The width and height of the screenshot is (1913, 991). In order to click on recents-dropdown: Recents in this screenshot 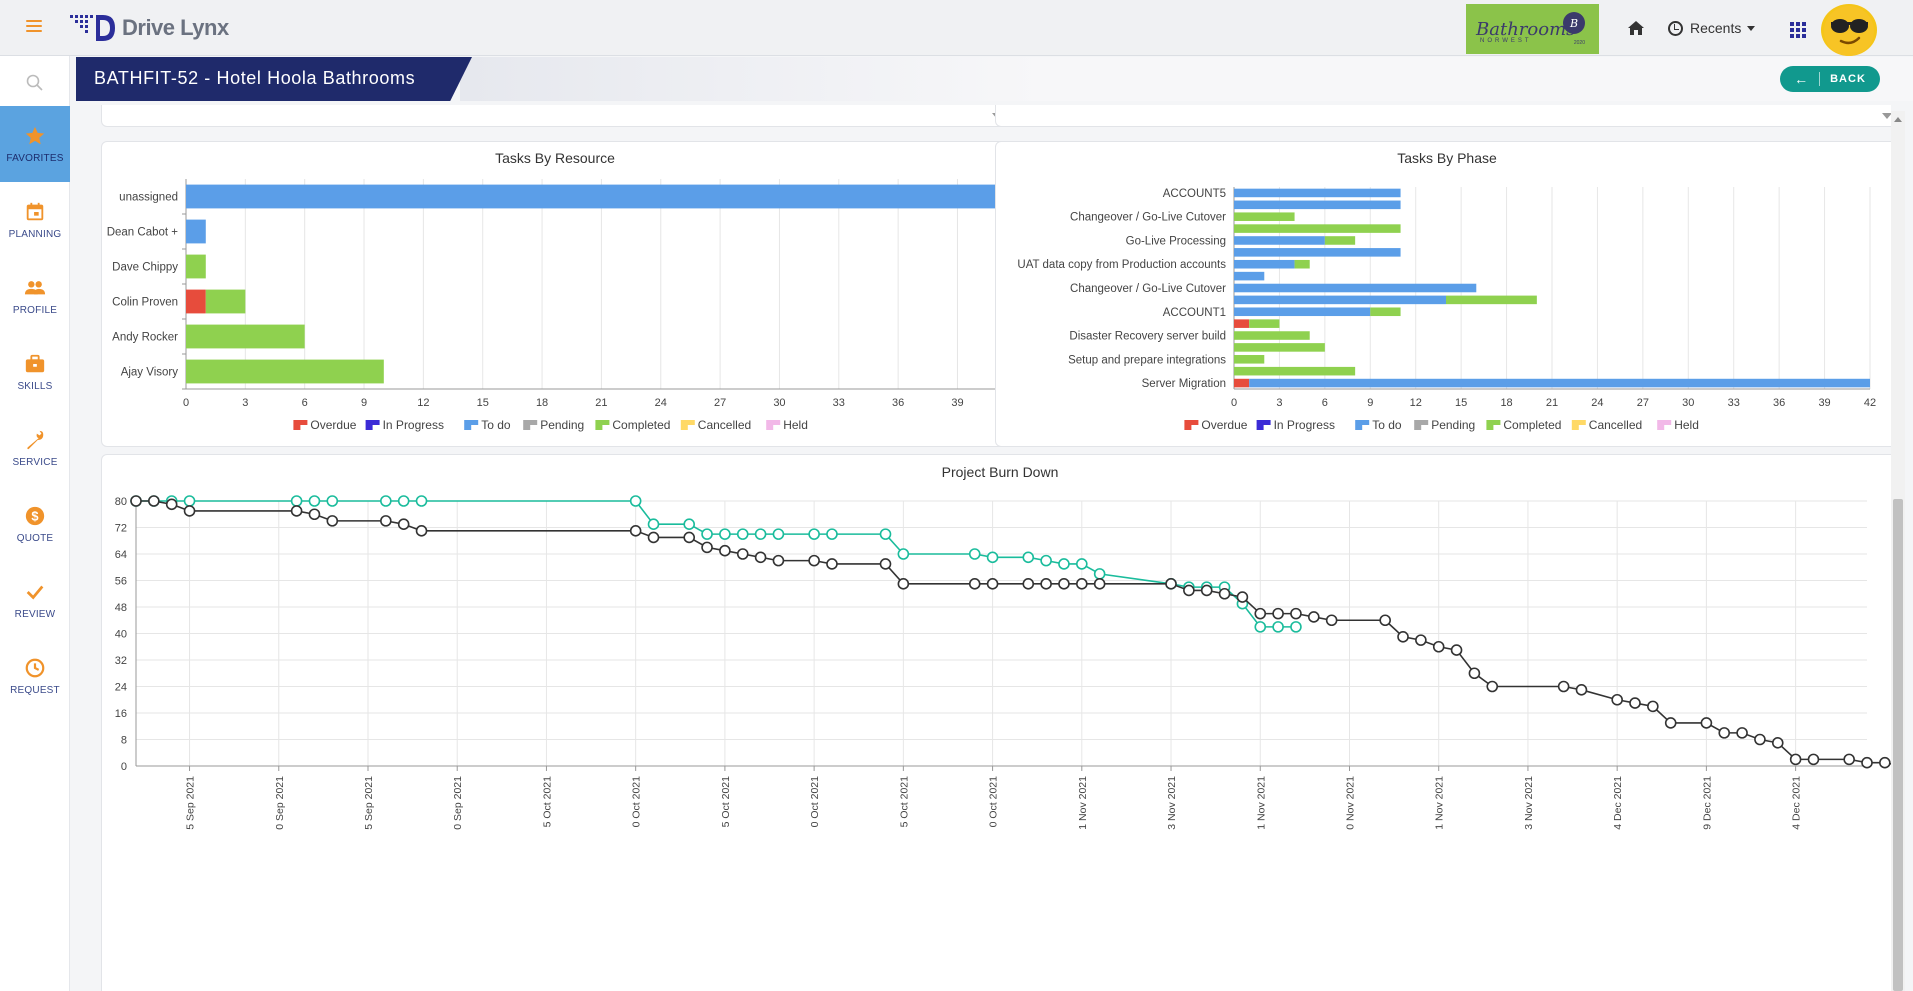, I will do `click(1712, 28)`.